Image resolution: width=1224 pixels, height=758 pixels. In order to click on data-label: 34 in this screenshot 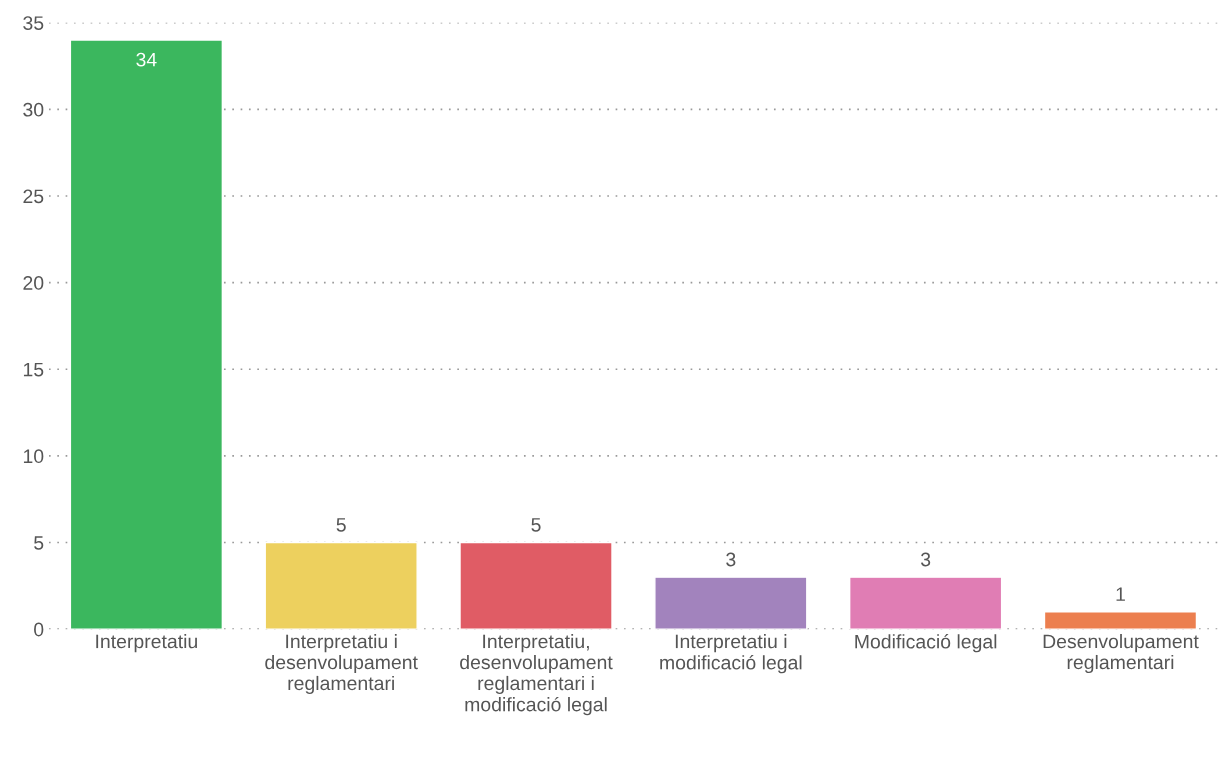, I will do `click(146, 59)`.